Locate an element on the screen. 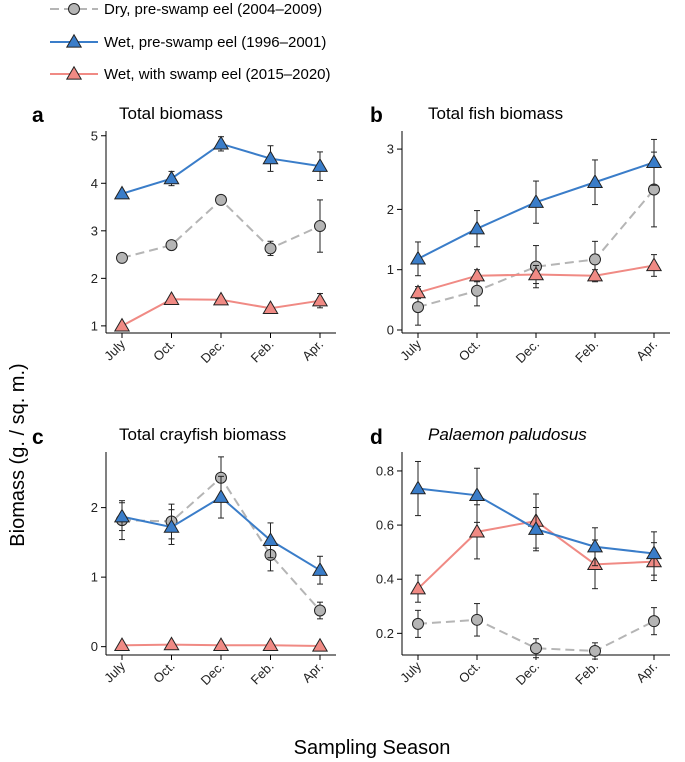 This screenshot has height=762, width=685. legend-item: Dry, pre-swamp eel (2004–2009) is located at coordinates (186, 9).